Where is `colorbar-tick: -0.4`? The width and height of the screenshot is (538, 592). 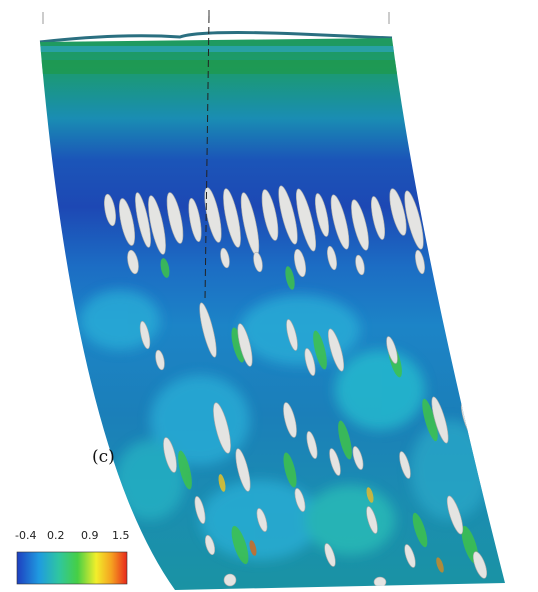
colorbar-tick: -0.4 is located at coordinates (26, 535).